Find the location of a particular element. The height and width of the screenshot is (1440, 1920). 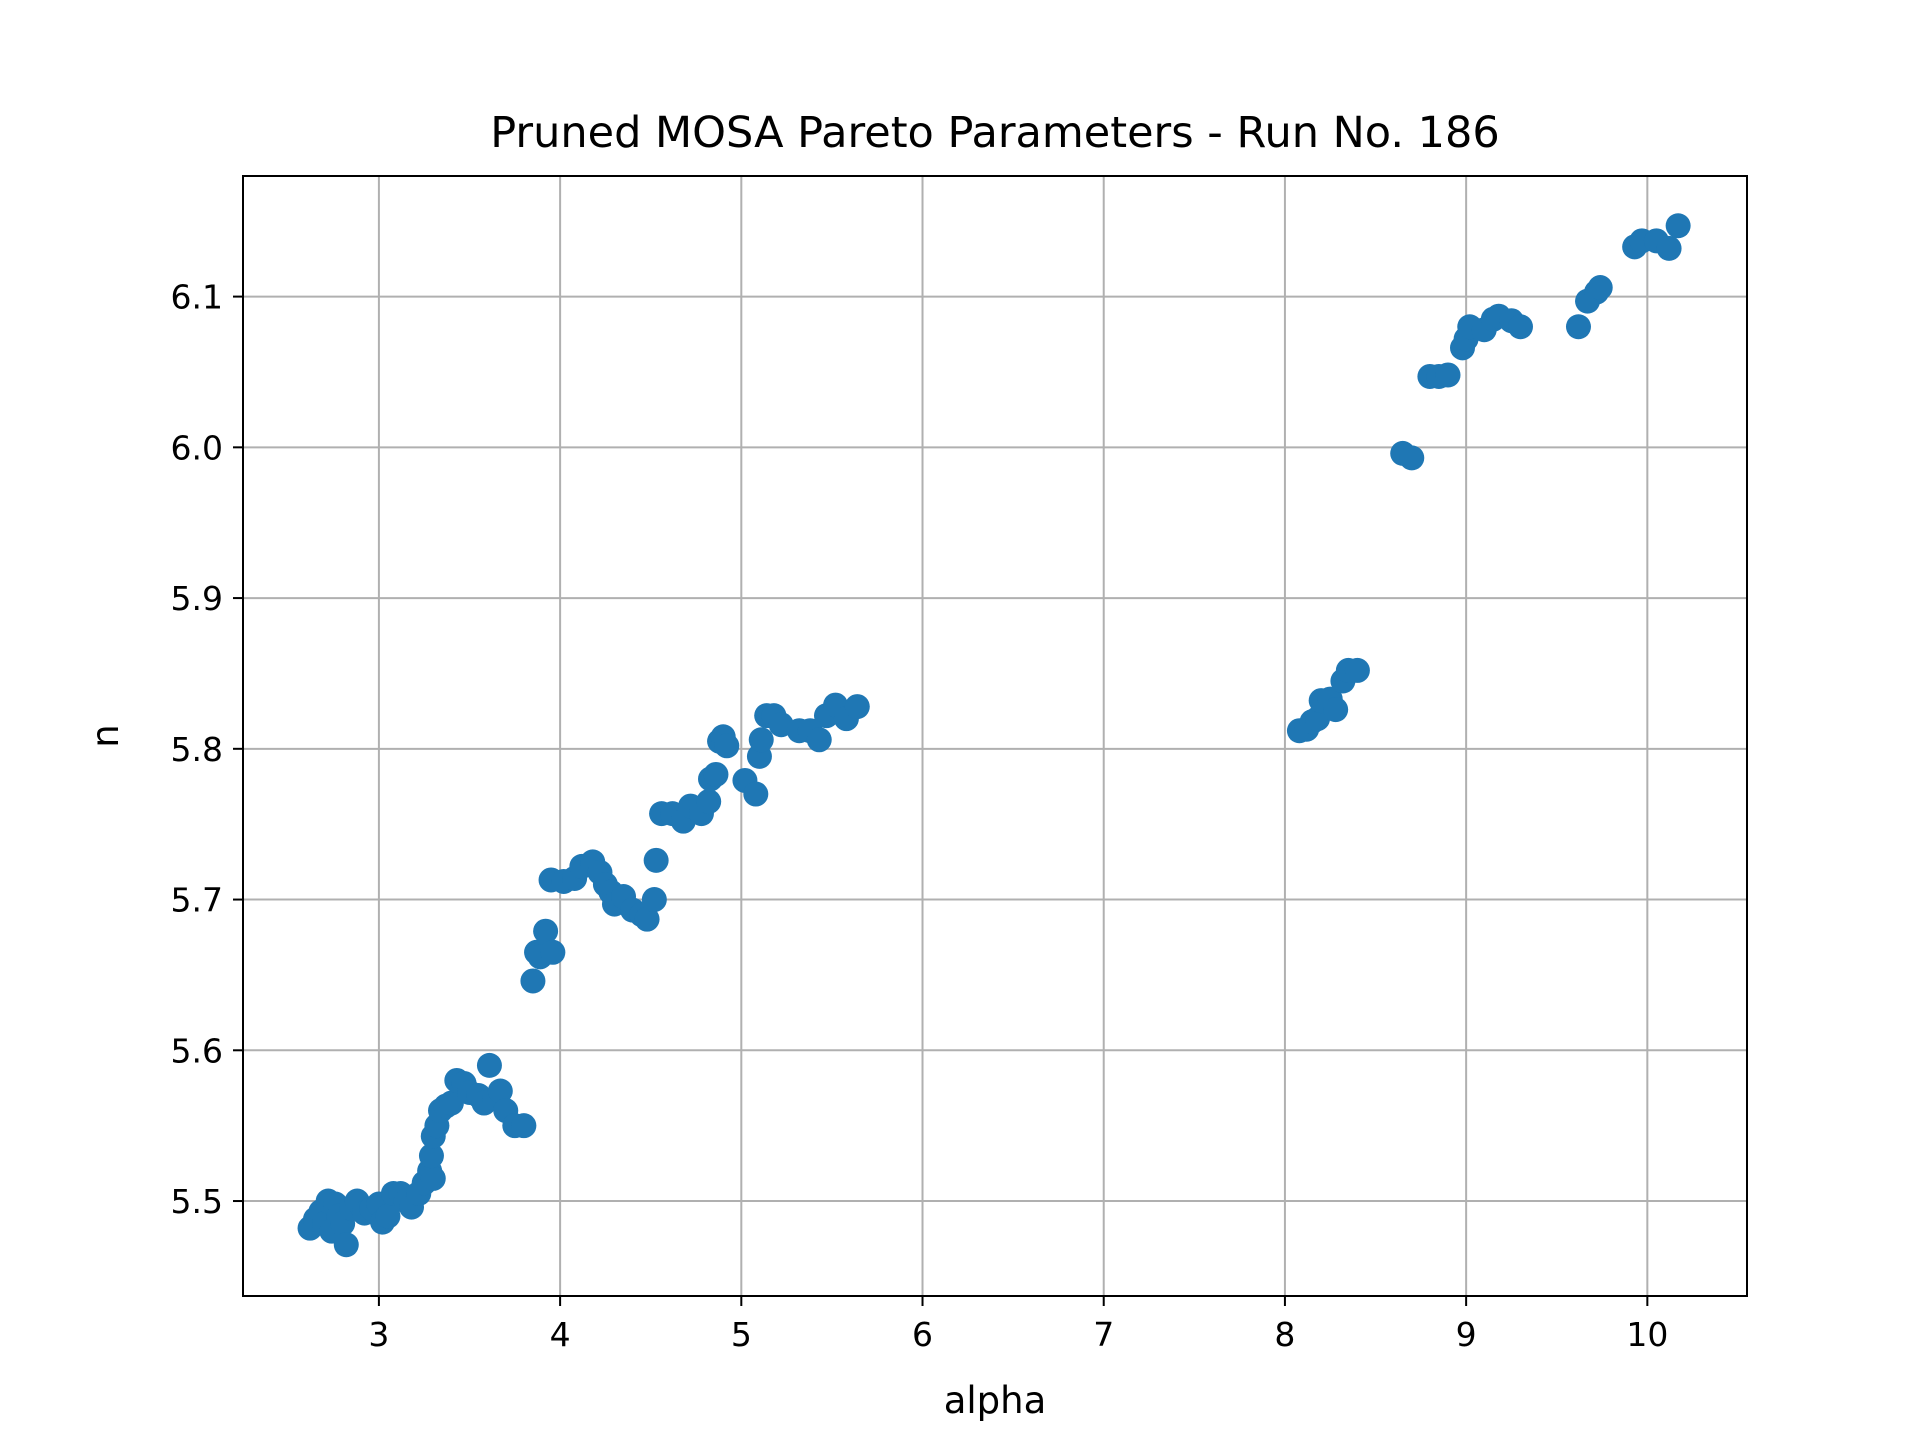

y-axis-ticks: 5.5 5.6 5.7 5.8 5.9 6.0 6.1 is located at coordinates (207, 749).